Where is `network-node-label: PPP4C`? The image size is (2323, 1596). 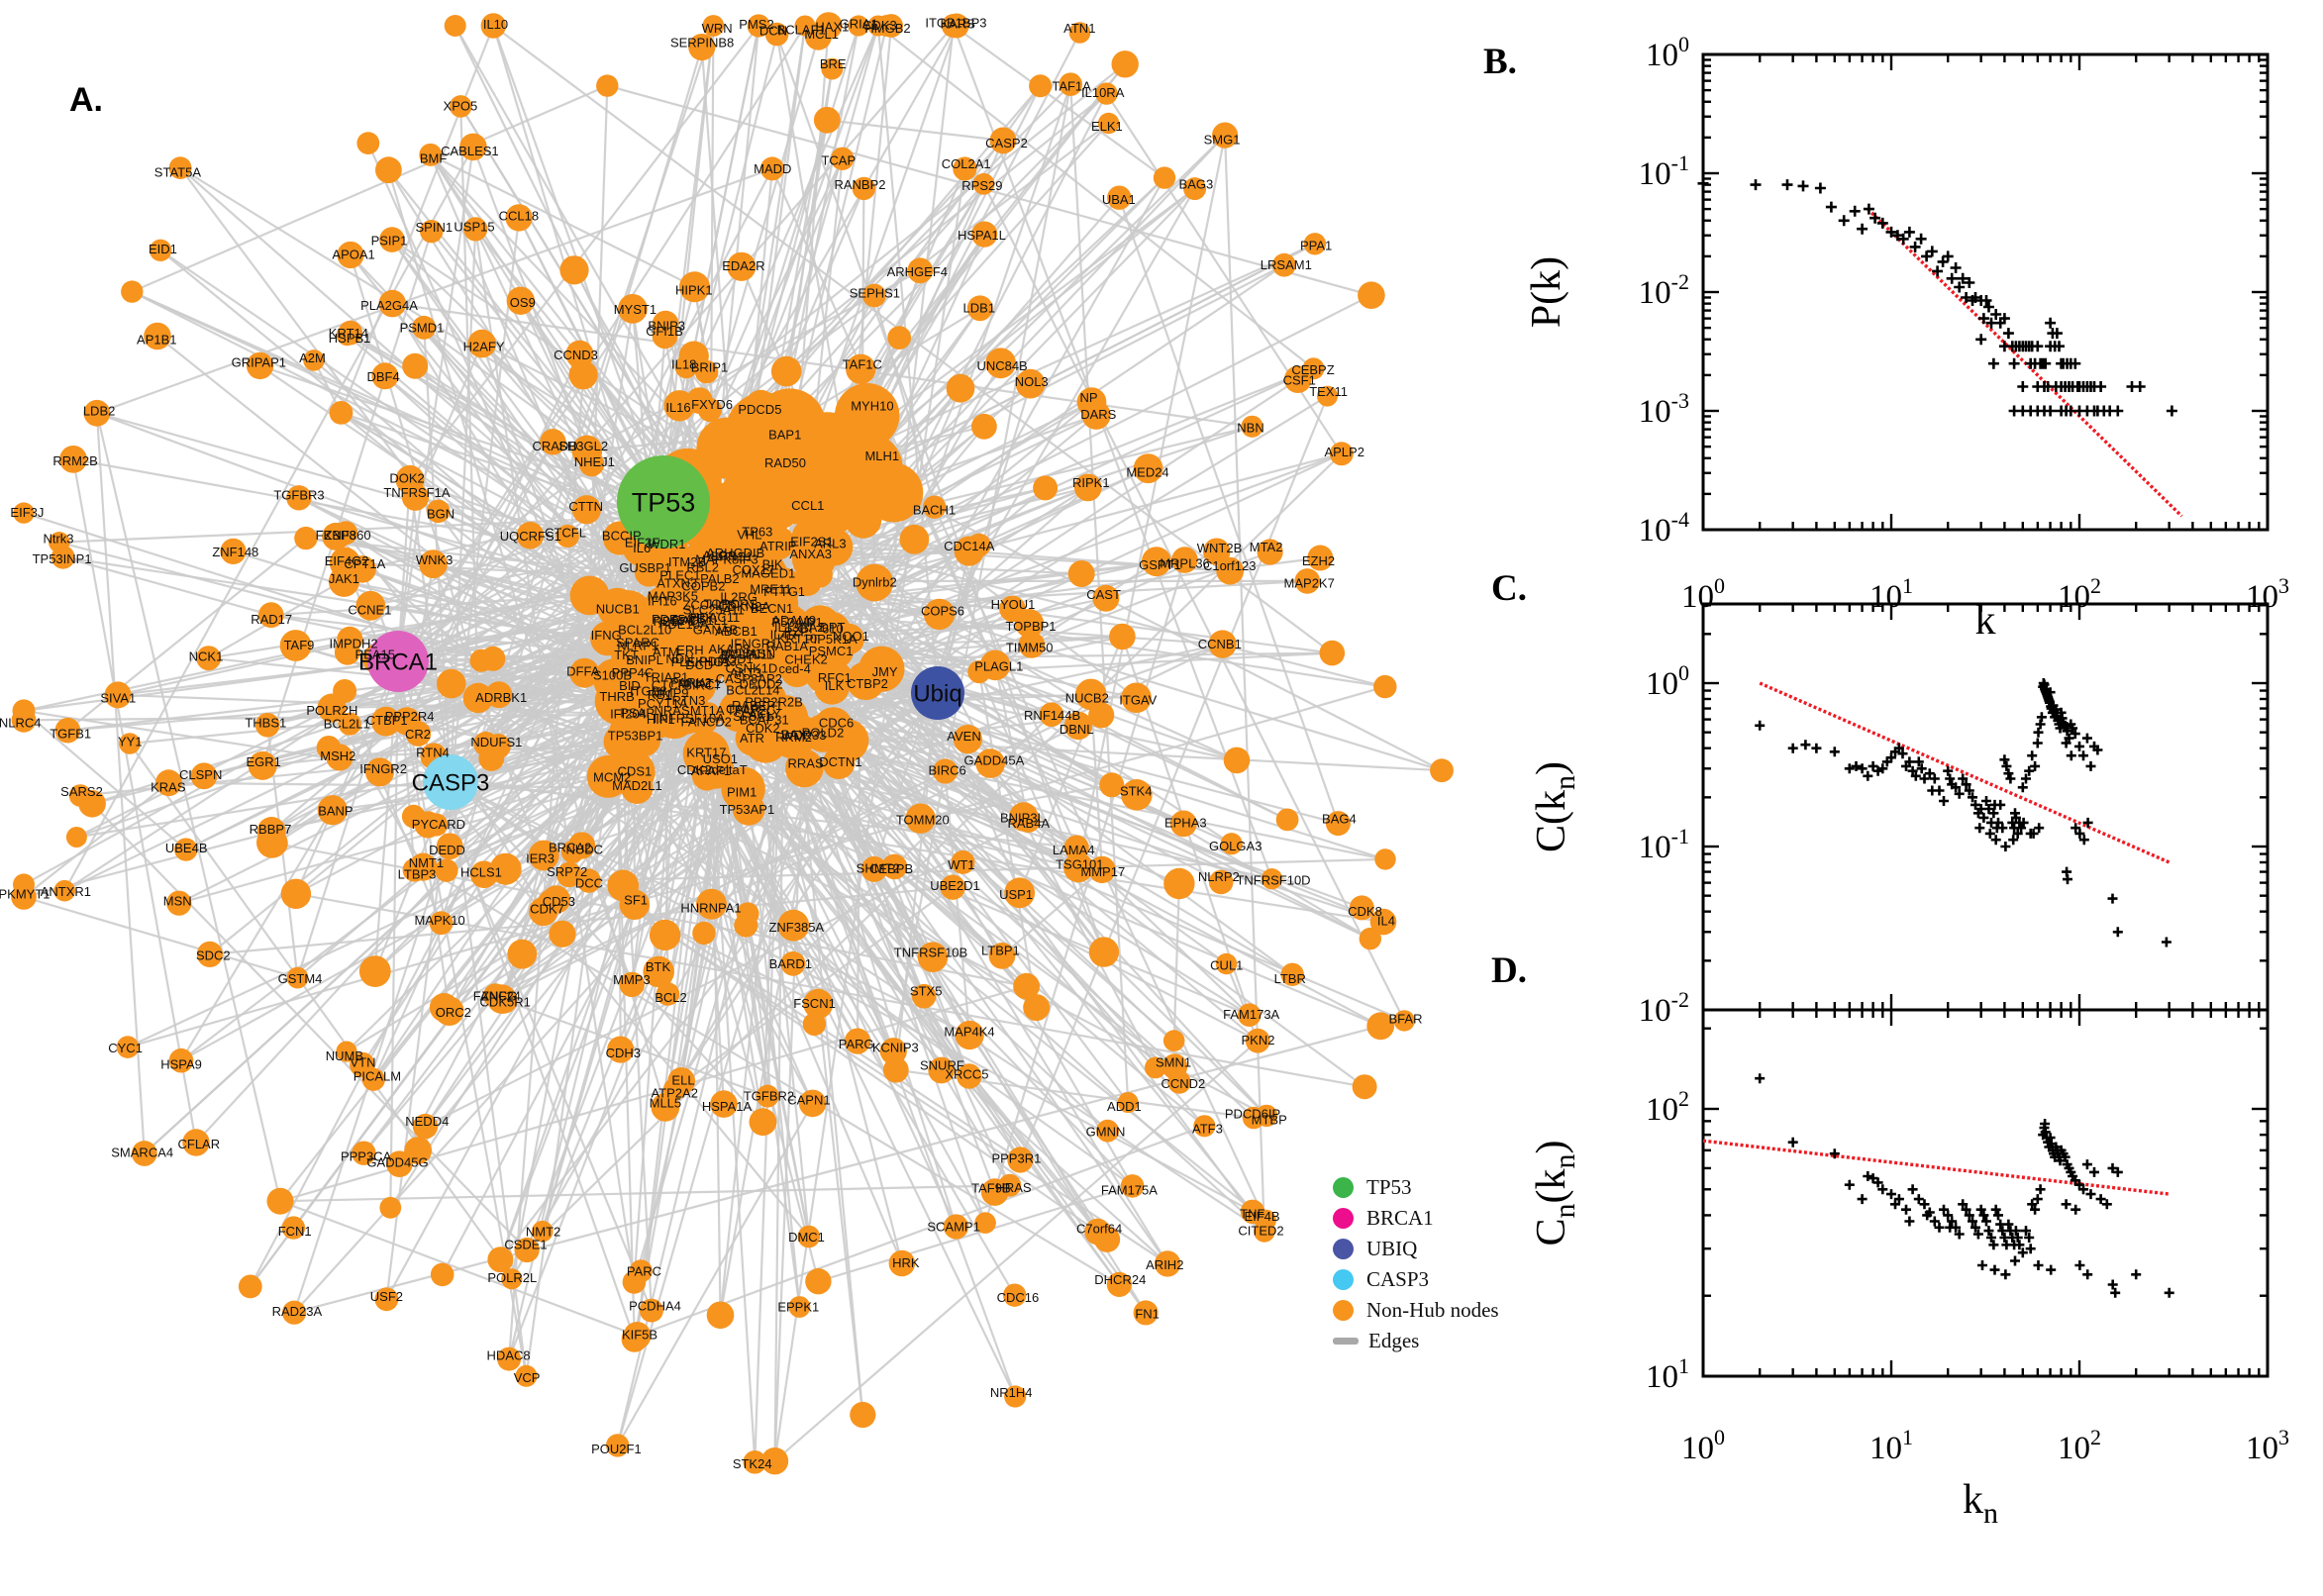
network-node-label: PPP4C is located at coordinates (633, 672).